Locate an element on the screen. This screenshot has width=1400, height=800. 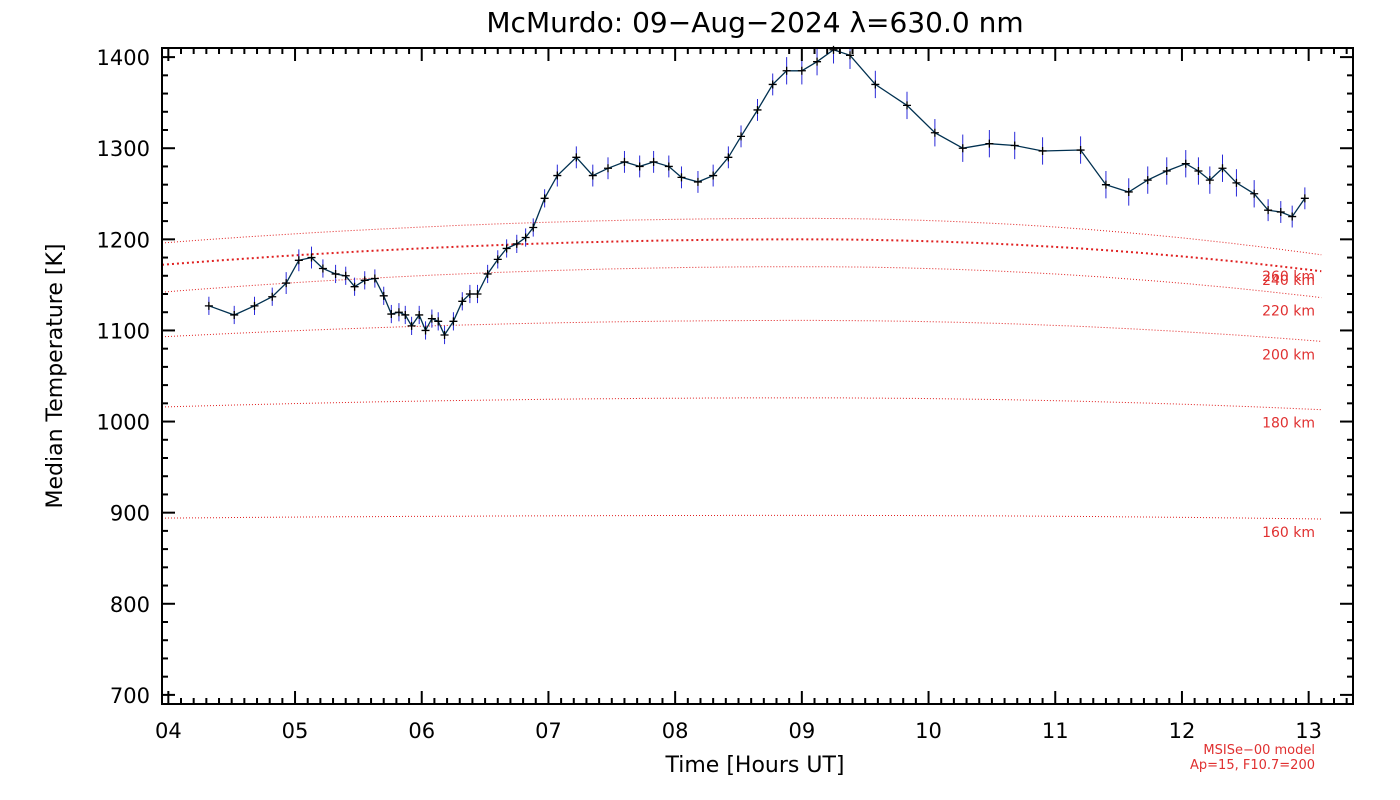
altitude-label: 180 km is located at coordinates (1288, 424).